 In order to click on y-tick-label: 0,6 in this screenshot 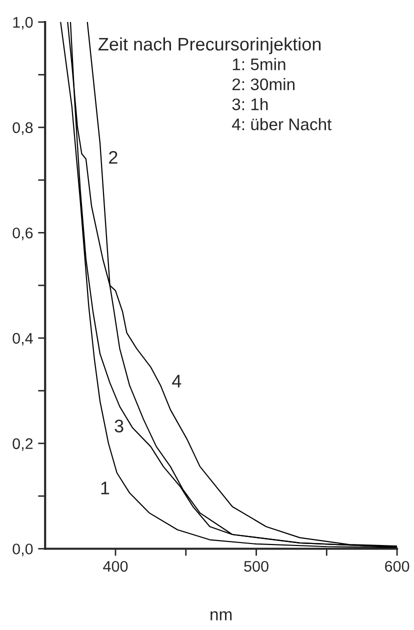, I will do `click(22, 234)`.